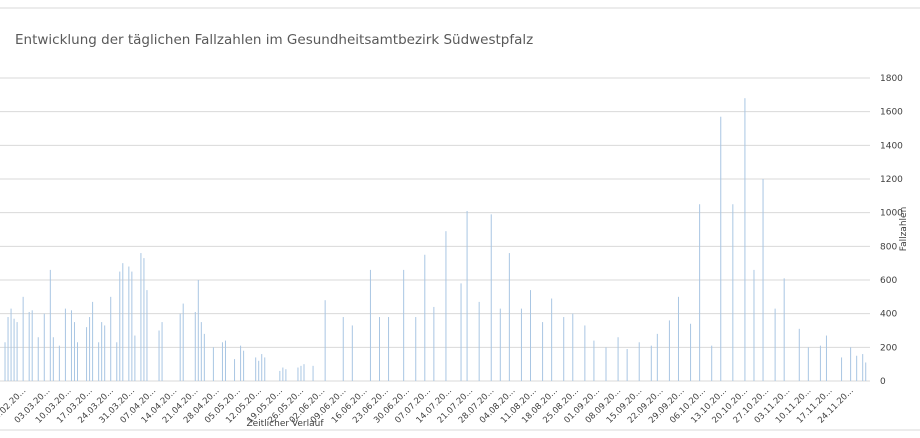  What do you see at coordinates (891, 146) in the screenshot?
I see `y-tick-label: 1400` at bounding box center [891, 146].